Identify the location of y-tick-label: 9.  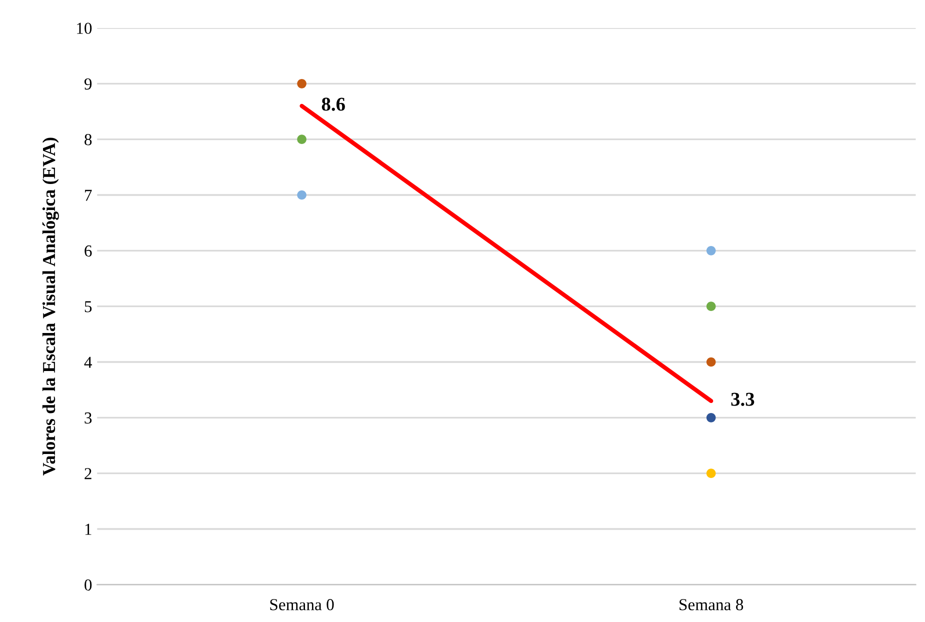
(88, 84).